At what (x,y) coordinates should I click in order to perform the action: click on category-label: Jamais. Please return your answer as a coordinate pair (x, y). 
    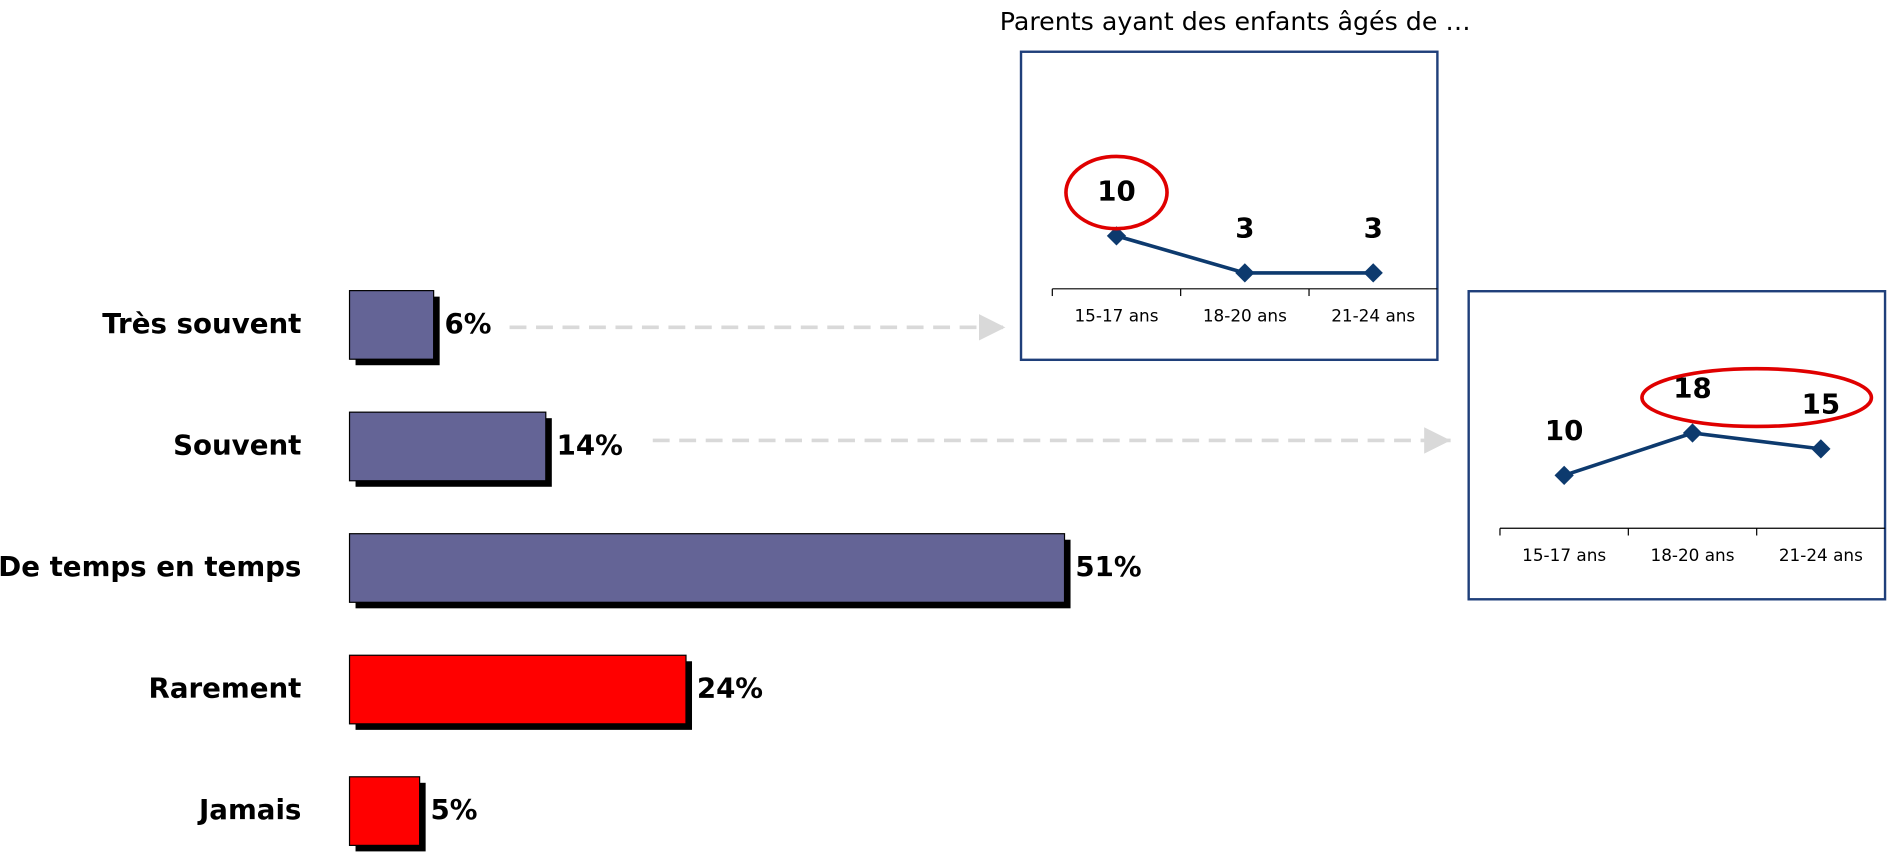
    Looking at the image, I should click on (249, 809).